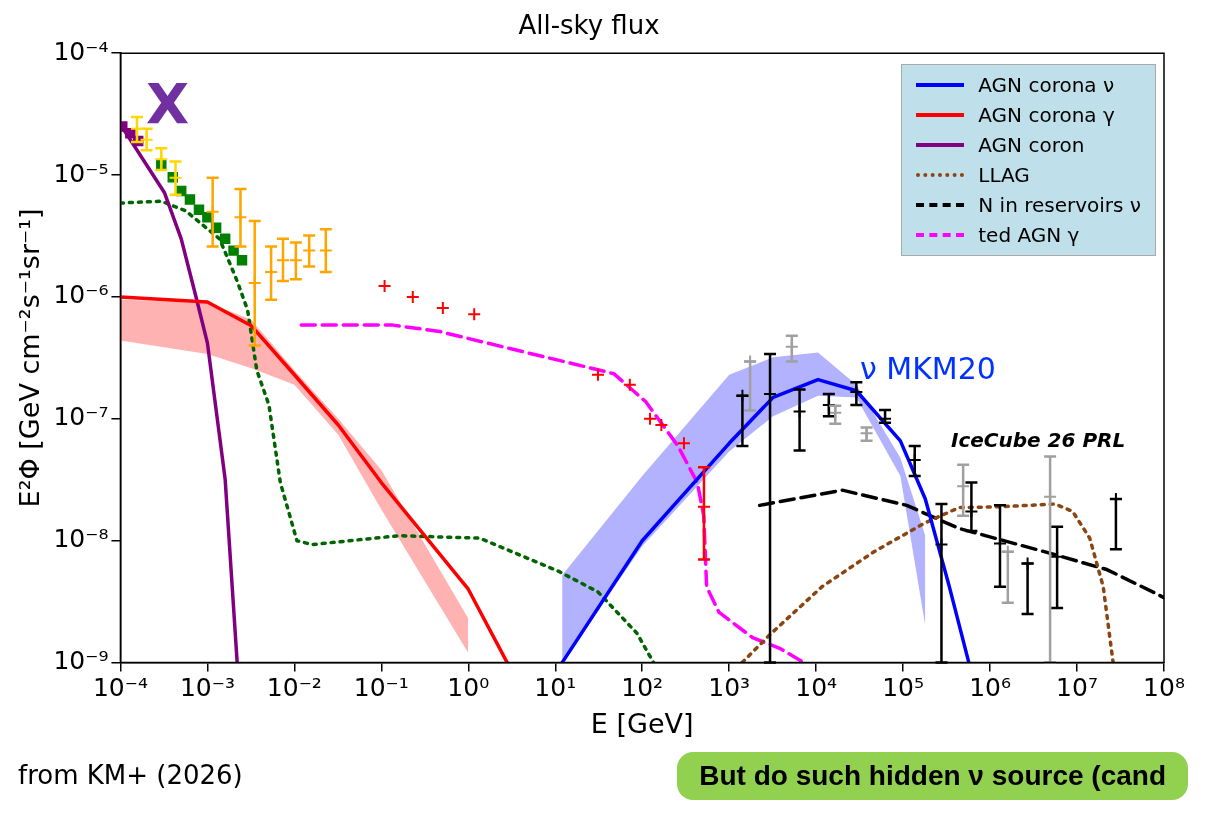  What do you see at coordinates (729, 688) in the screenshot?
I see `x-tick-label: 10³` at bounding box center [729, 688].